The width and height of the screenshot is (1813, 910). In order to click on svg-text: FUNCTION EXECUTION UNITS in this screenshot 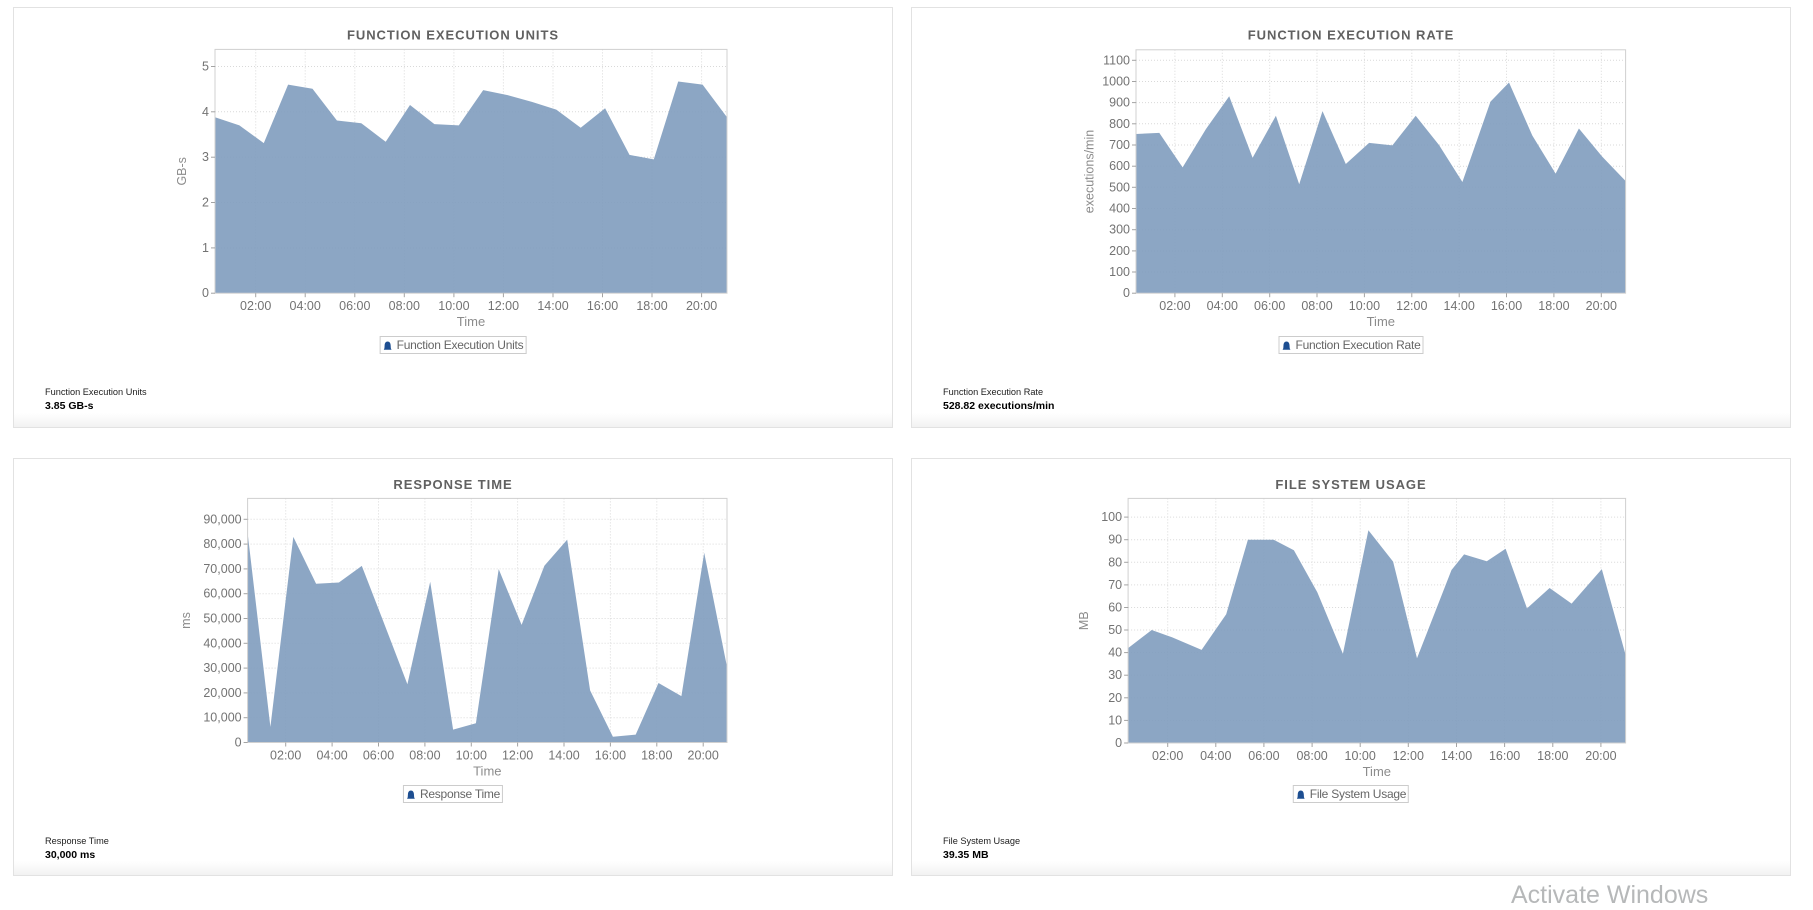, I will do `click(453, 35)`.